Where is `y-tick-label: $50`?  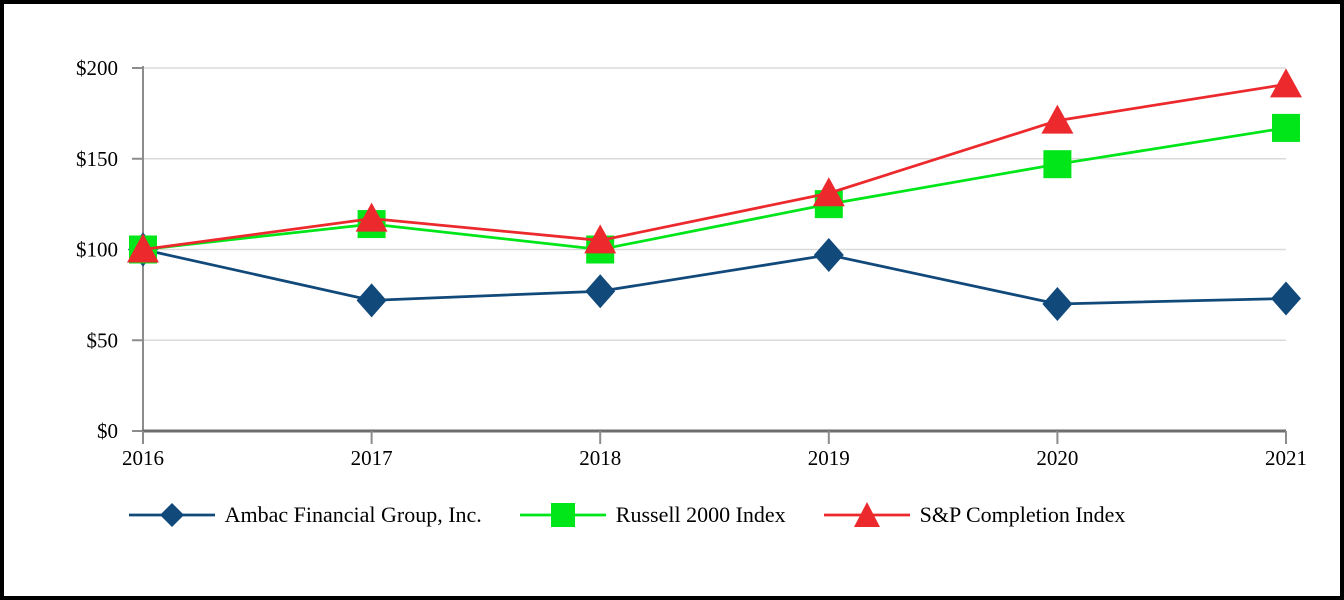 y-tick-label: $50 is located at coordinates (103, 340).